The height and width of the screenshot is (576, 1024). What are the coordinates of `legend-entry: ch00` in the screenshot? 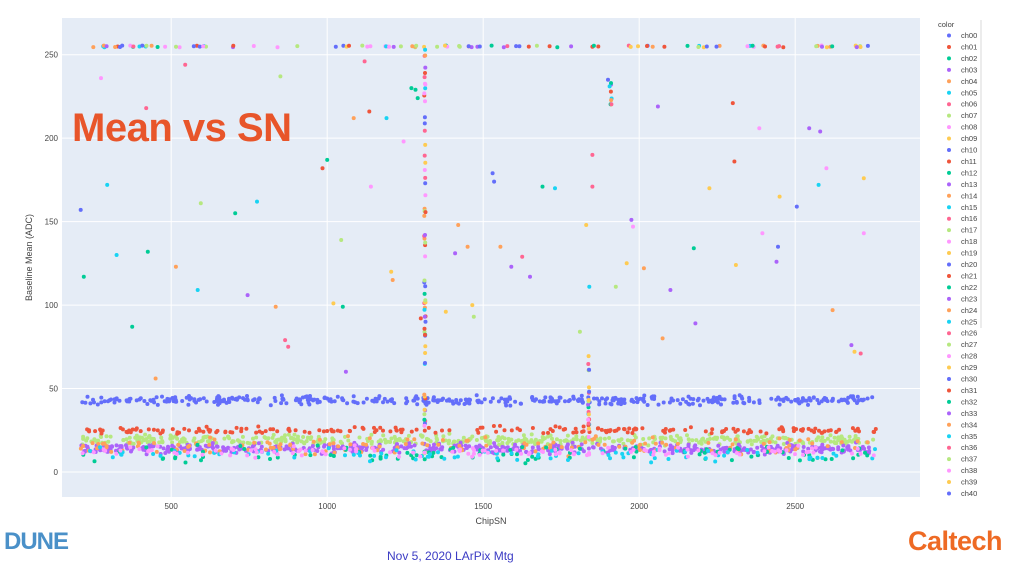 It's located at (969, 35).